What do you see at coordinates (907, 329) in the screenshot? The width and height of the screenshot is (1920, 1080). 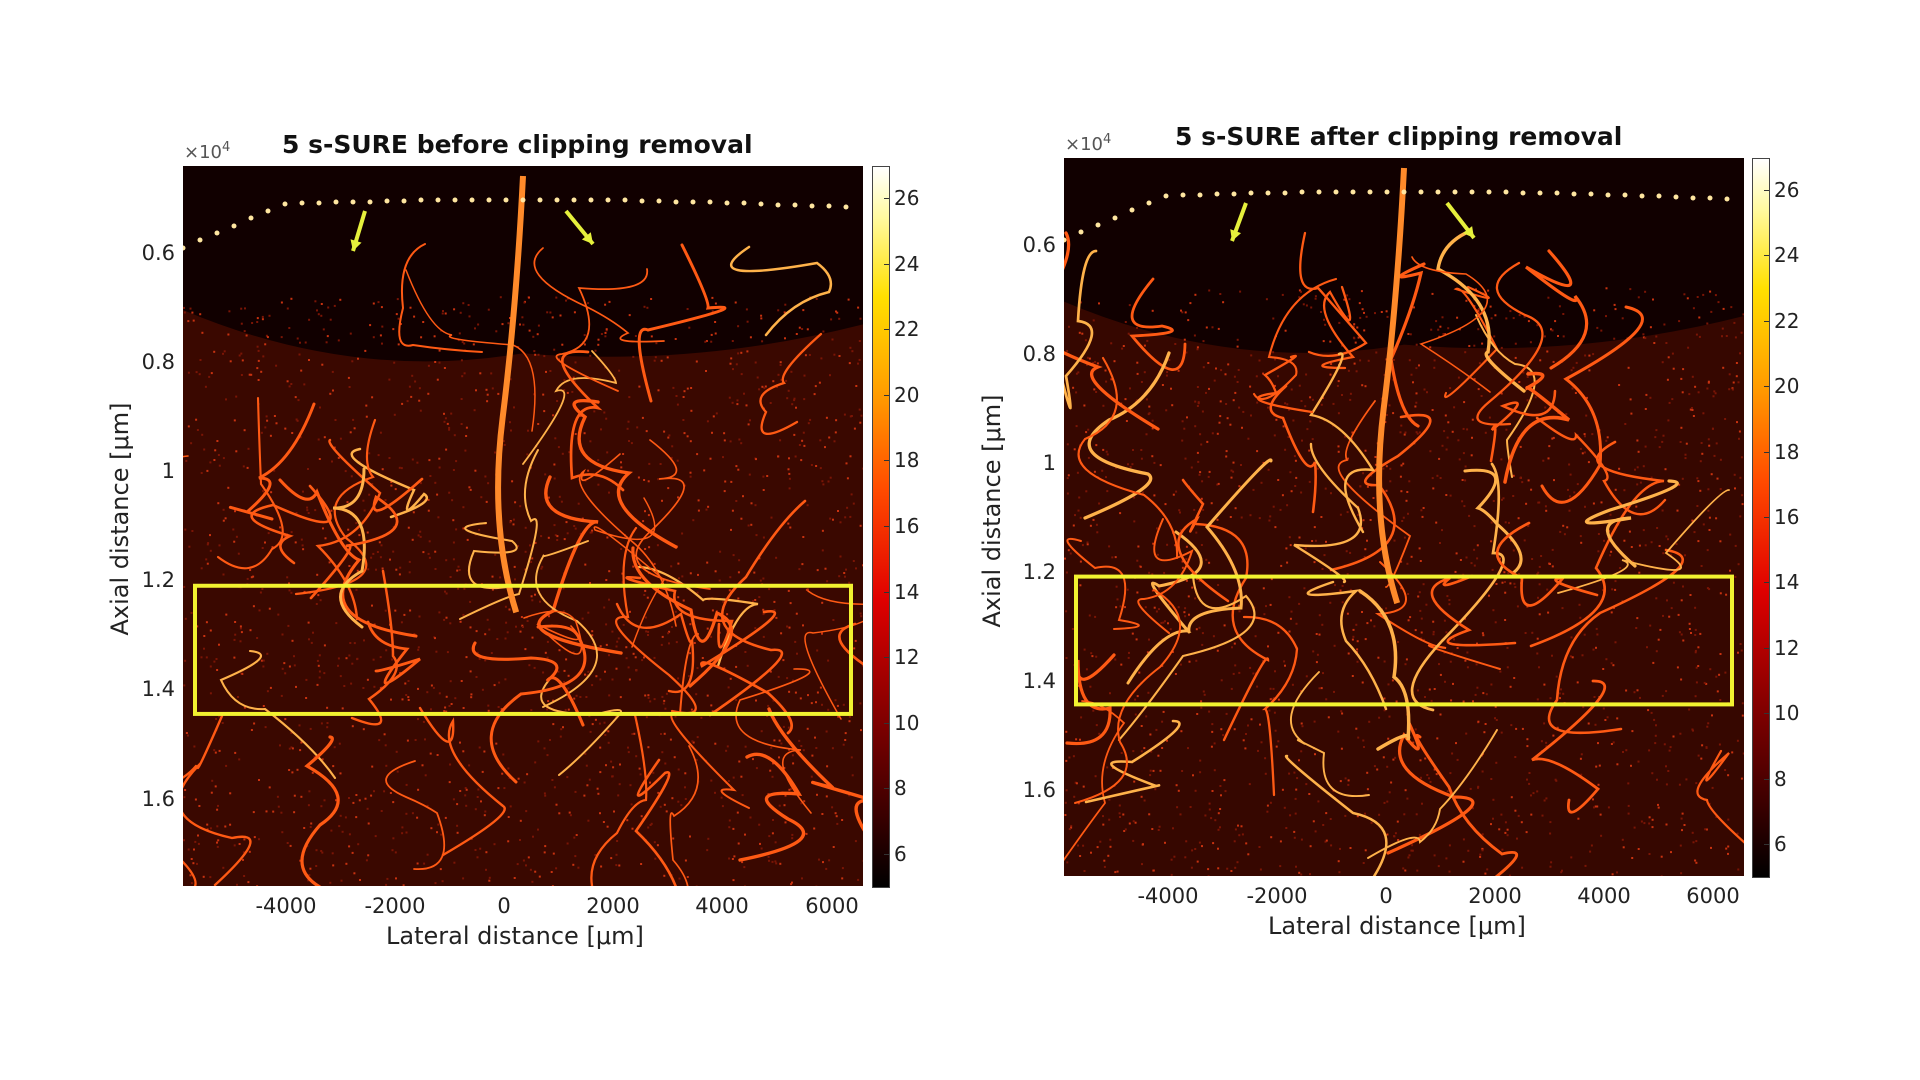 I see `colorbar-tick-label: 22` at bounding box center [907, 329].